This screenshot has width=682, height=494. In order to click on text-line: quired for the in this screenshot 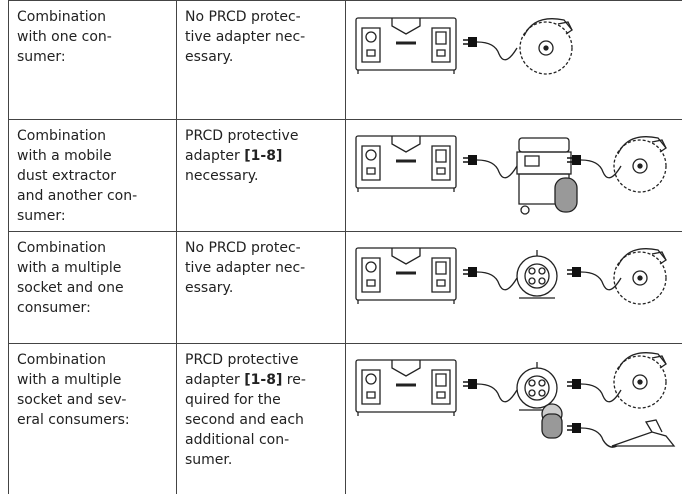, I will do `click(233, 400)`.